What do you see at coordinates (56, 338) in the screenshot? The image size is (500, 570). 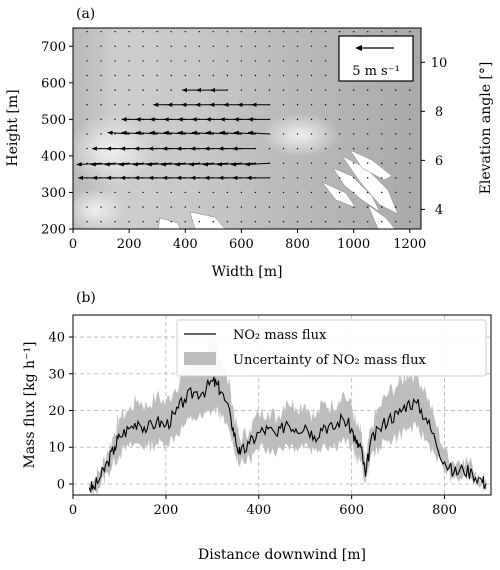 I see `panel-b-ytick-label: 40` at bounding box center [56, 338].